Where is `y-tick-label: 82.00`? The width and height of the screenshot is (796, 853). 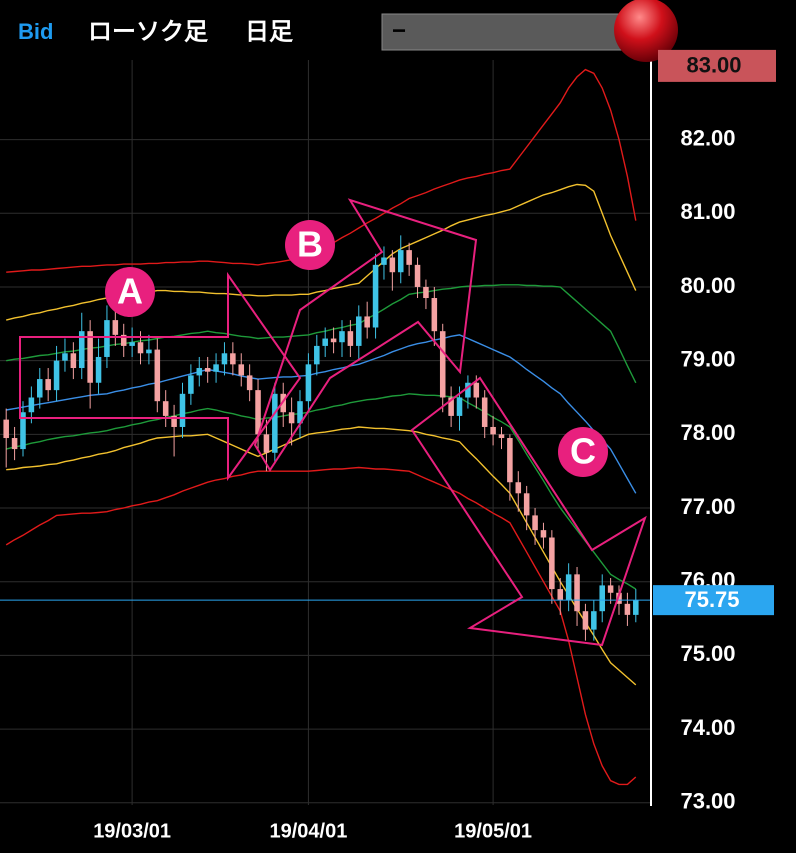
y-tick-label: 82.00 is located at coordinates (707, 137).